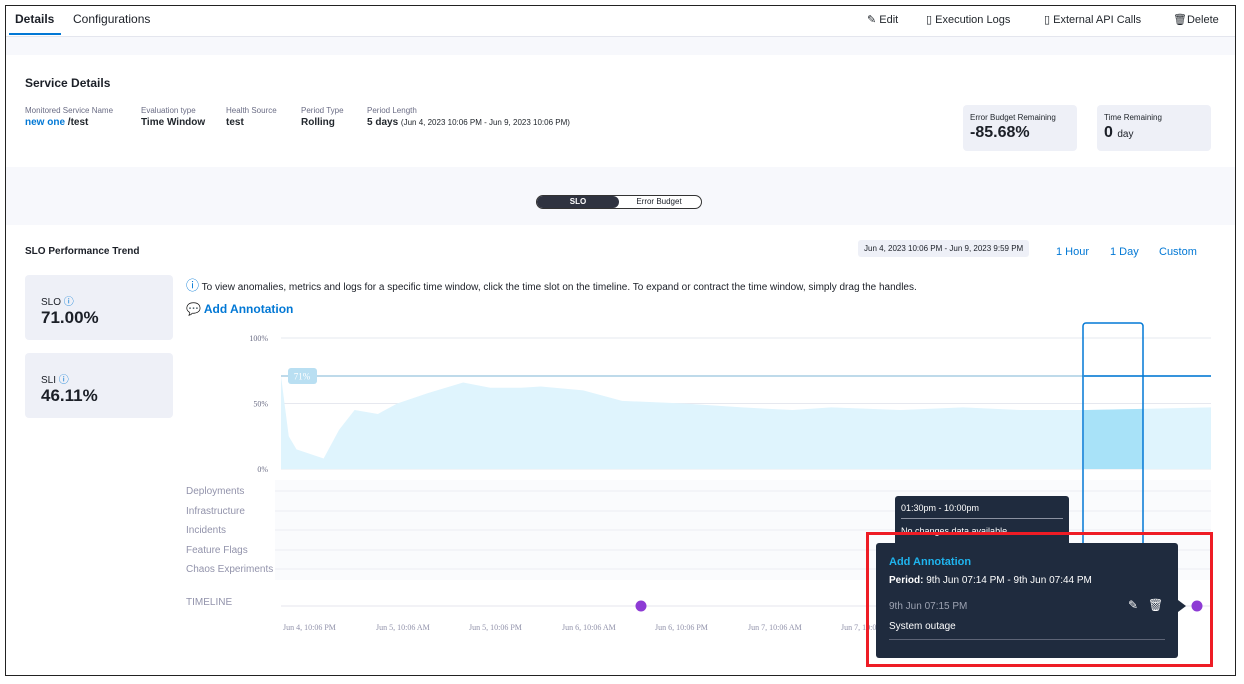 The image size is (1244, 684). I want to click on range-button: 1 Hour, so click(1073, 252).